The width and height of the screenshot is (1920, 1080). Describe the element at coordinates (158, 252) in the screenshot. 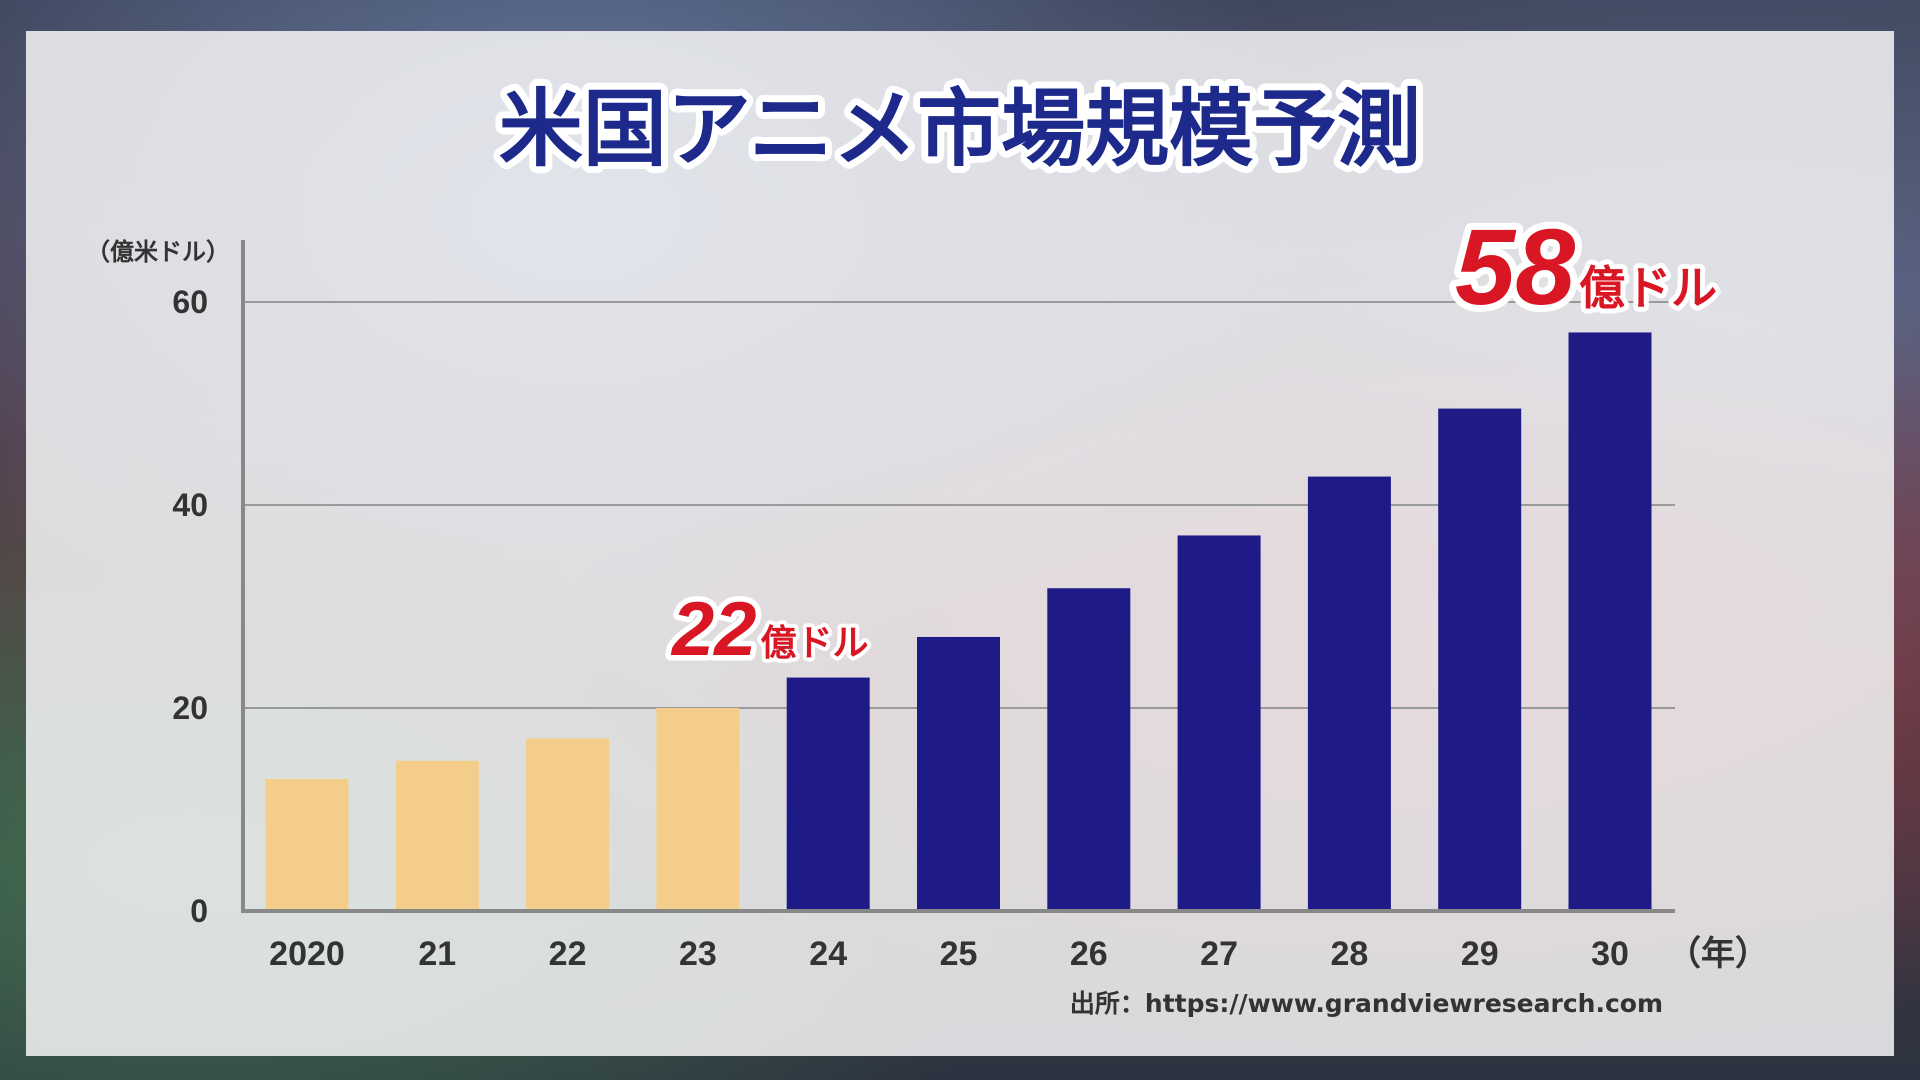

I see `y-axis-unit-label: （億米ドル）` at that location.